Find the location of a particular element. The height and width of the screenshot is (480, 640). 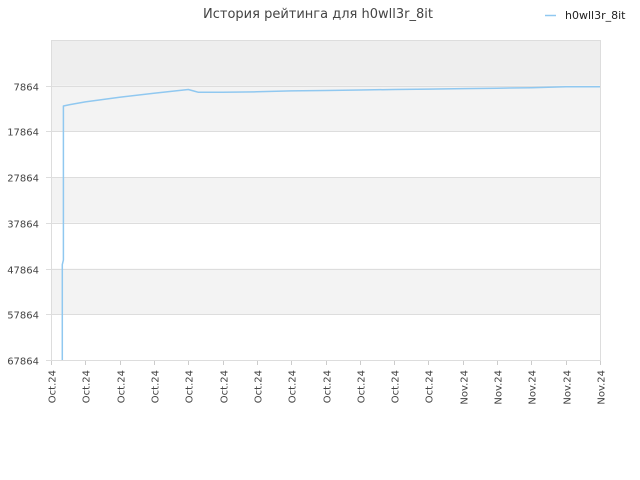

legend-label: h0wll3r_8it is located at coordinates (595, 15).